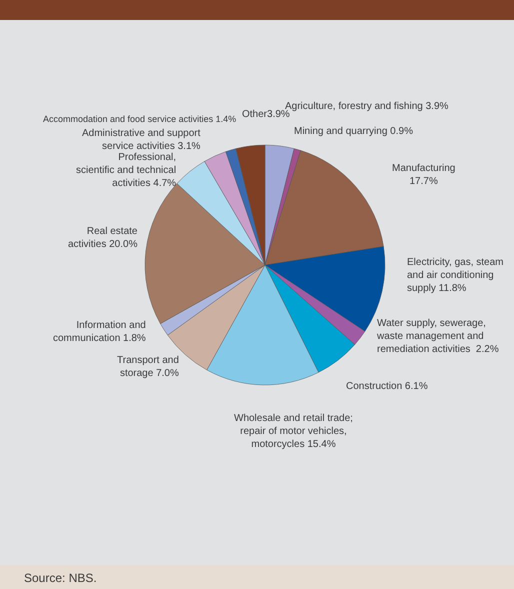 The height and width of the screenshot is (589, 514). I want to click on slice-label: Transport and storage 7.0%, so click(148, 367).